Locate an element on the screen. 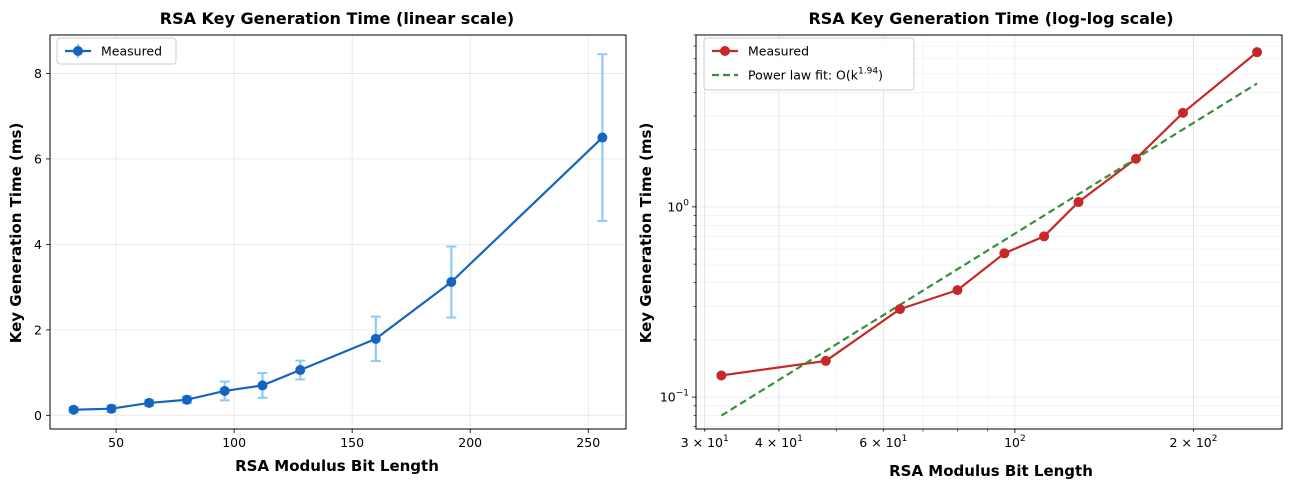  x-tick-label: 6 × 101 is located at coordinates (883, 442).